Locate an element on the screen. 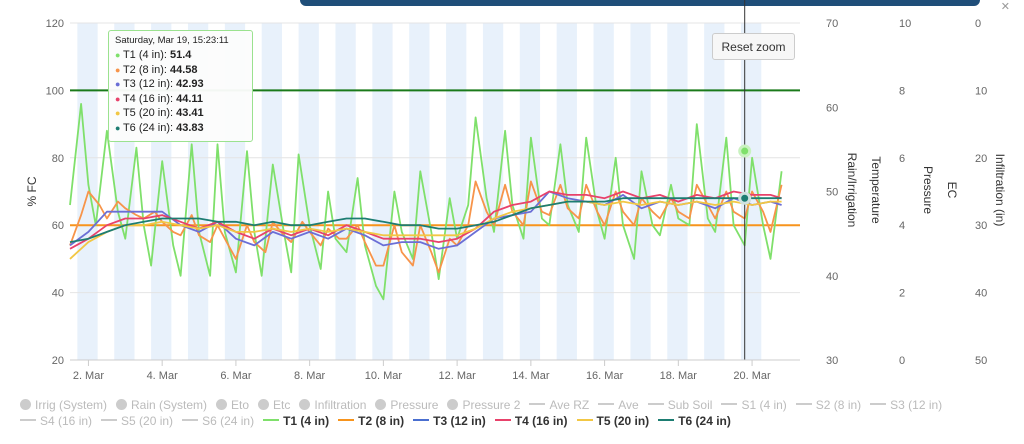  tooltip-value: 43.83 is located at coordinates (190, 127).